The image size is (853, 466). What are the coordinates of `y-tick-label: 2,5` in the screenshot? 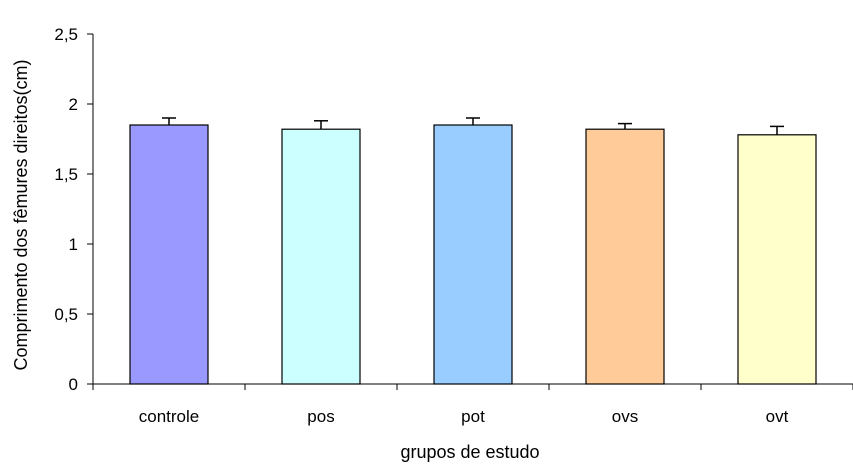 It's located at (66, 34).